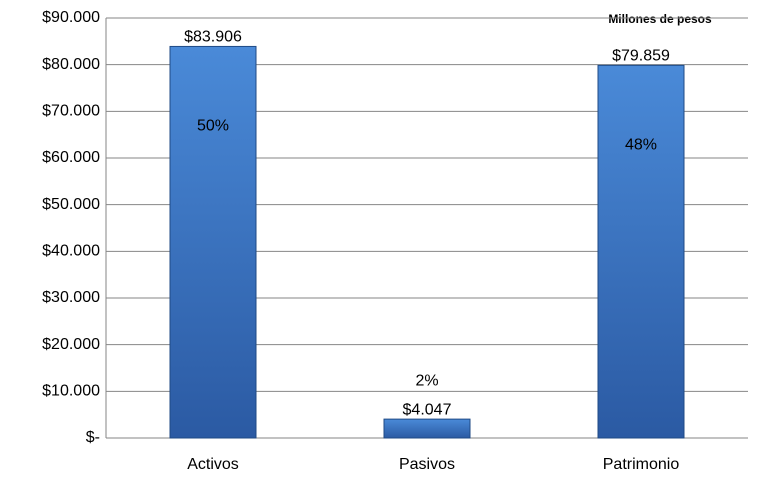 This screenshot has height=482, width=768. What do you see at coordinates (213, 37) in the screenshot?
I see `value-label: $83.906` at bounding box center [213, 37].